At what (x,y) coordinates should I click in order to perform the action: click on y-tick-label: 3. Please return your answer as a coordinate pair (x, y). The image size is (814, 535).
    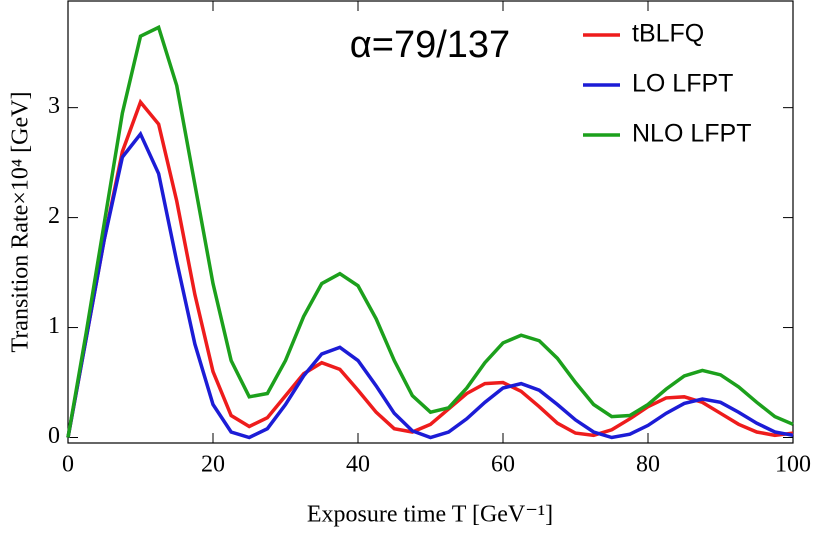
    Looking at the image, I should click on (54, 106).